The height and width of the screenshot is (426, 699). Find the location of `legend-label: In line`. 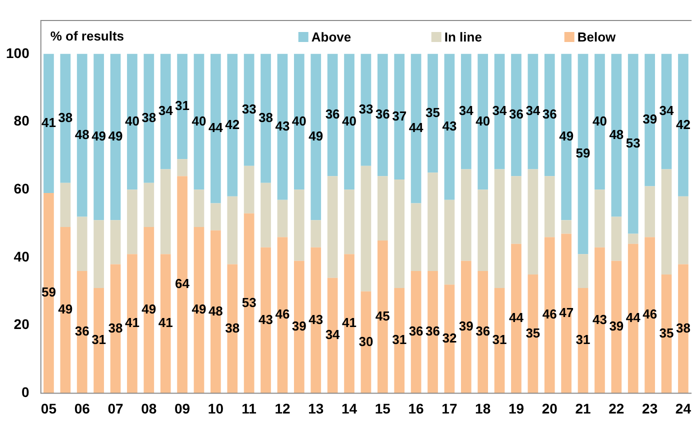

legend-label: In line is located at coordinates (463, 37).